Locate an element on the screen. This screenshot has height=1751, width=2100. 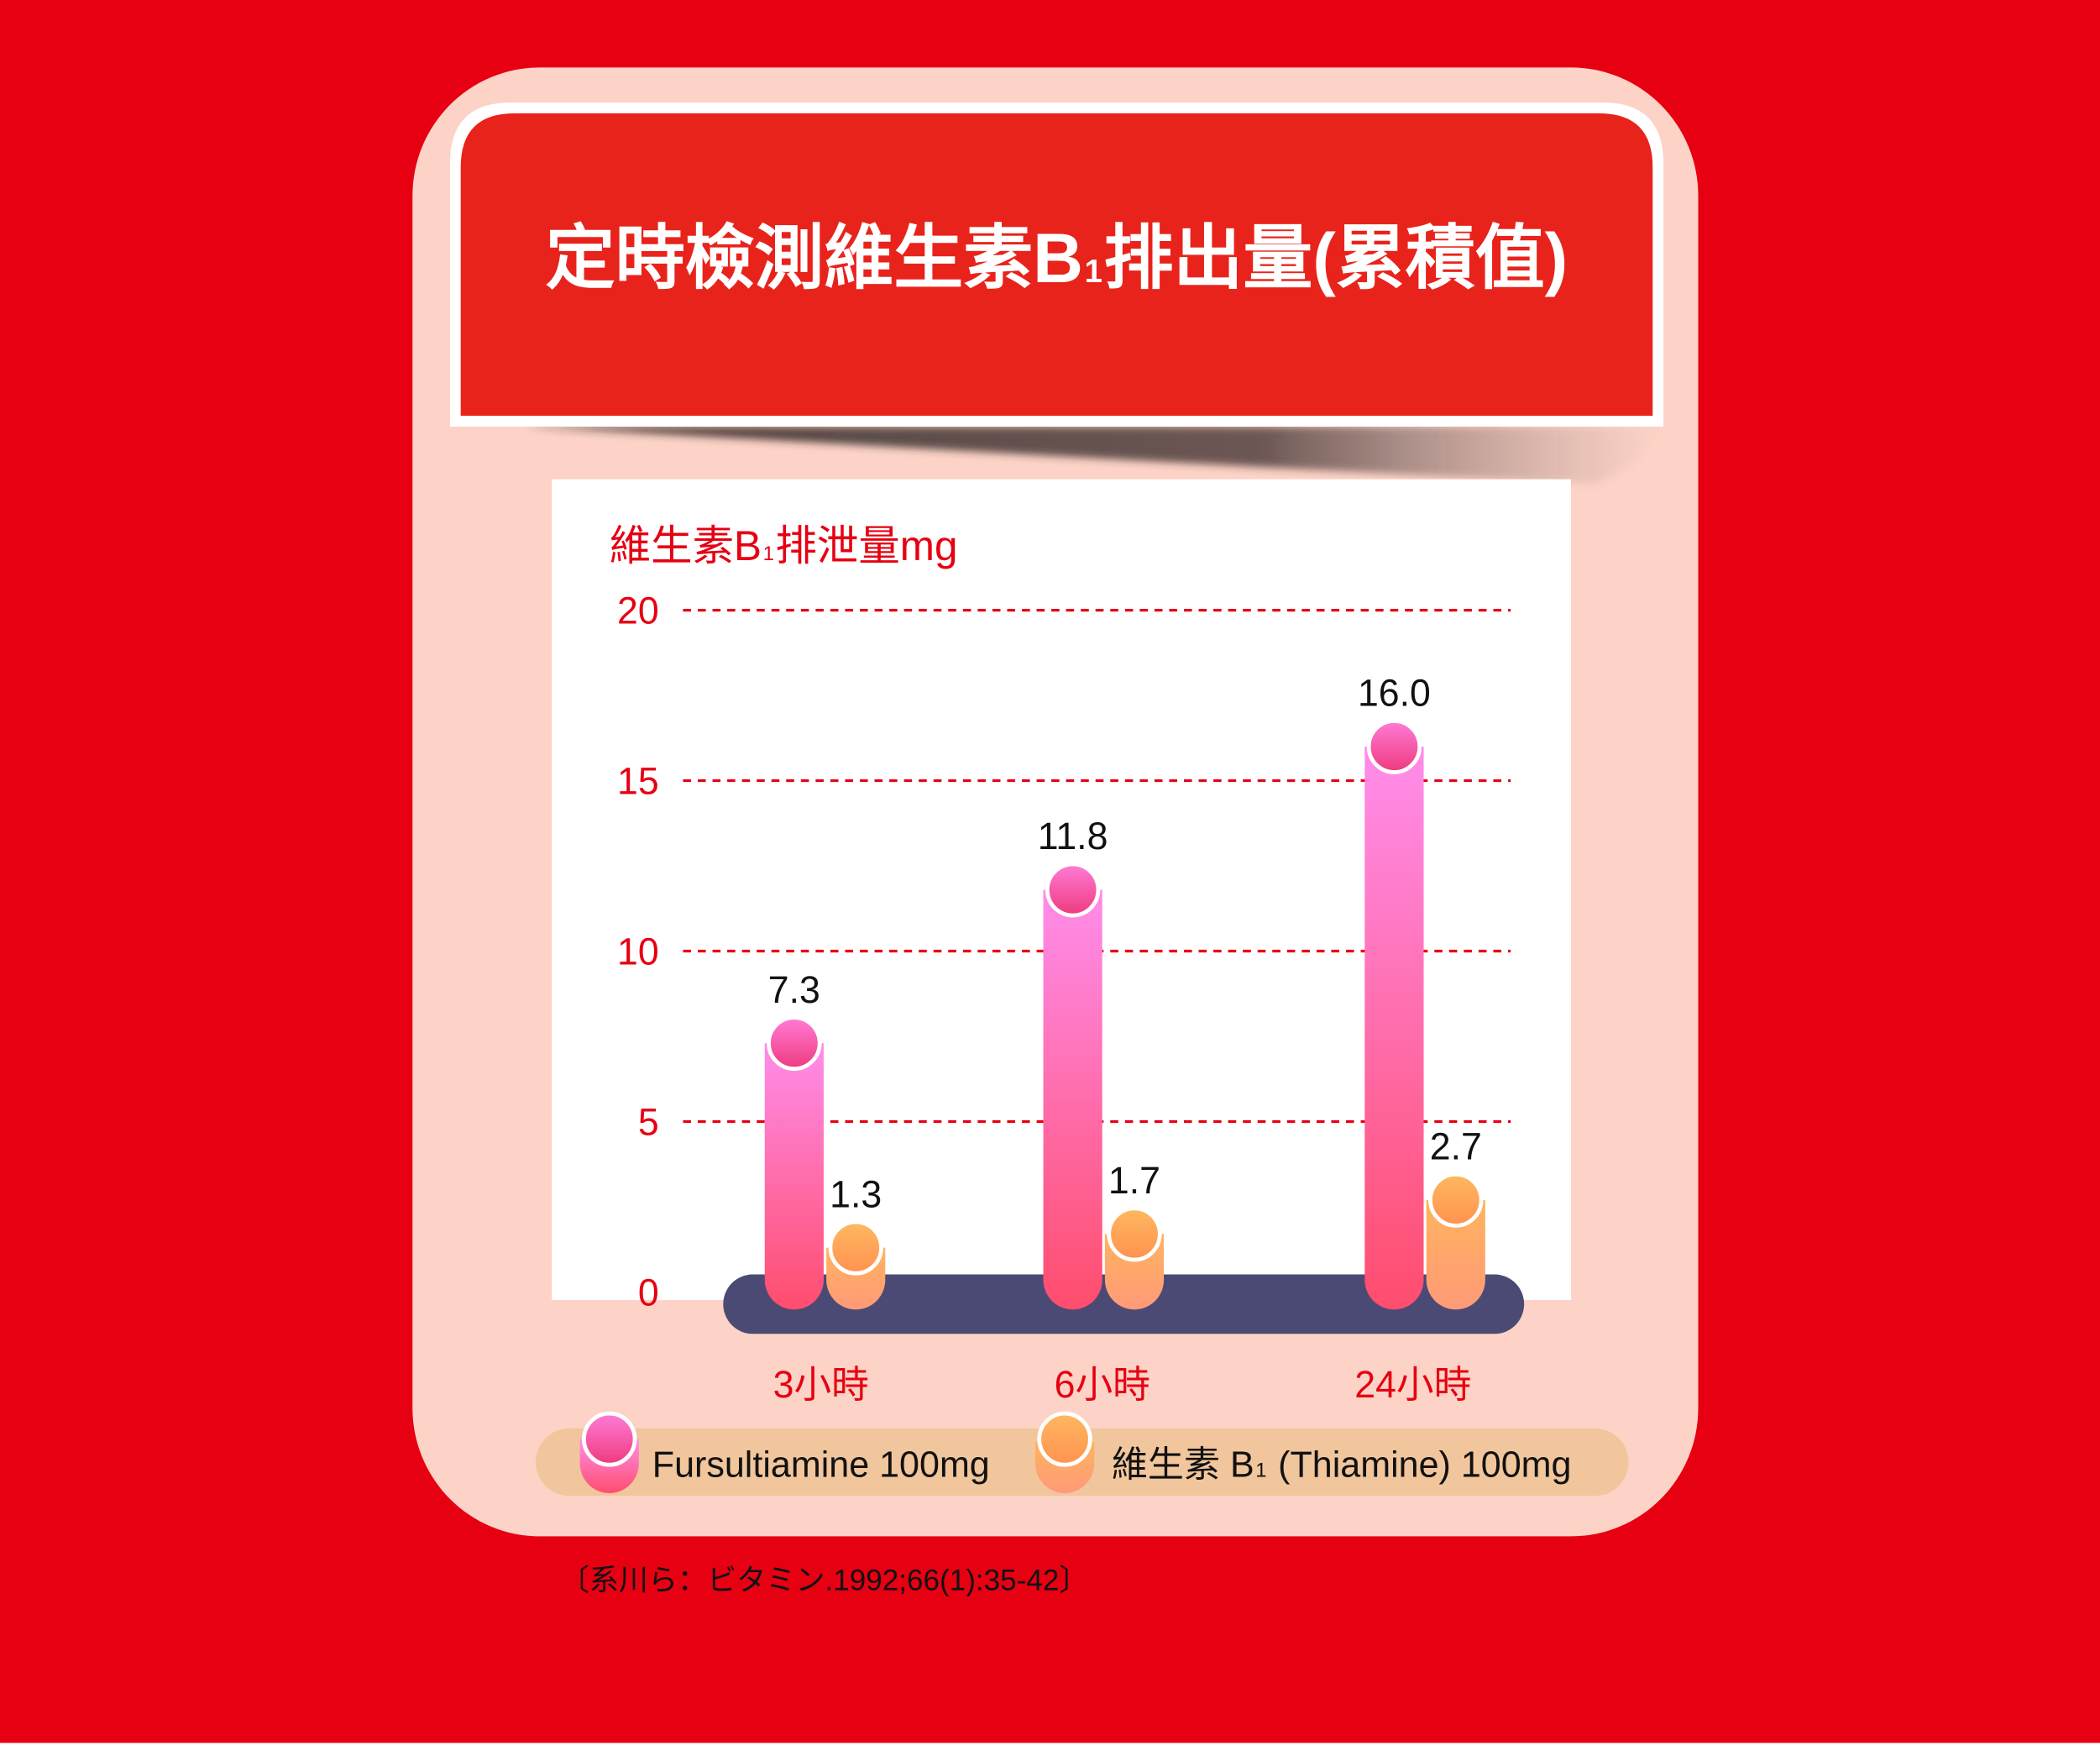
legend-swatch-fursultiamine is located at coordinates (609, 1452).